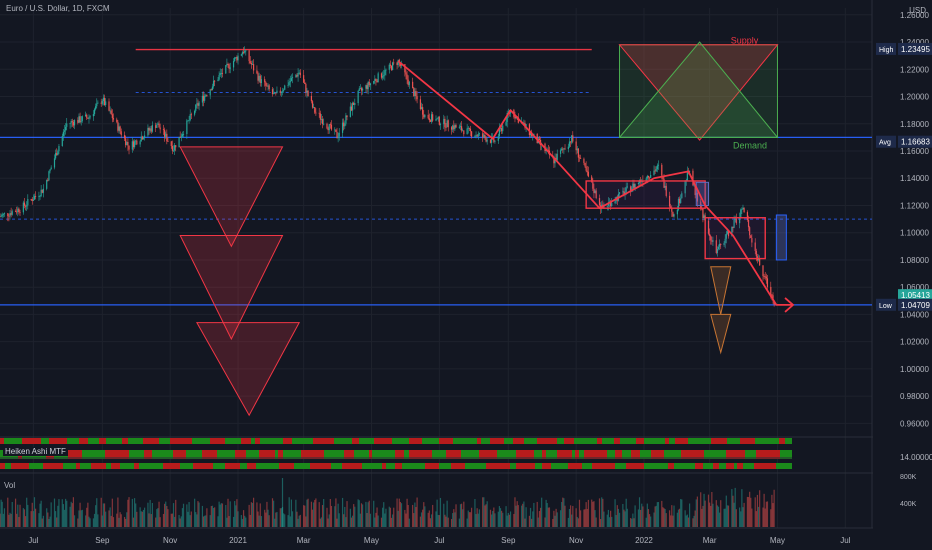  I want to click on volume-axis-label: 400K, so click(908, 504).